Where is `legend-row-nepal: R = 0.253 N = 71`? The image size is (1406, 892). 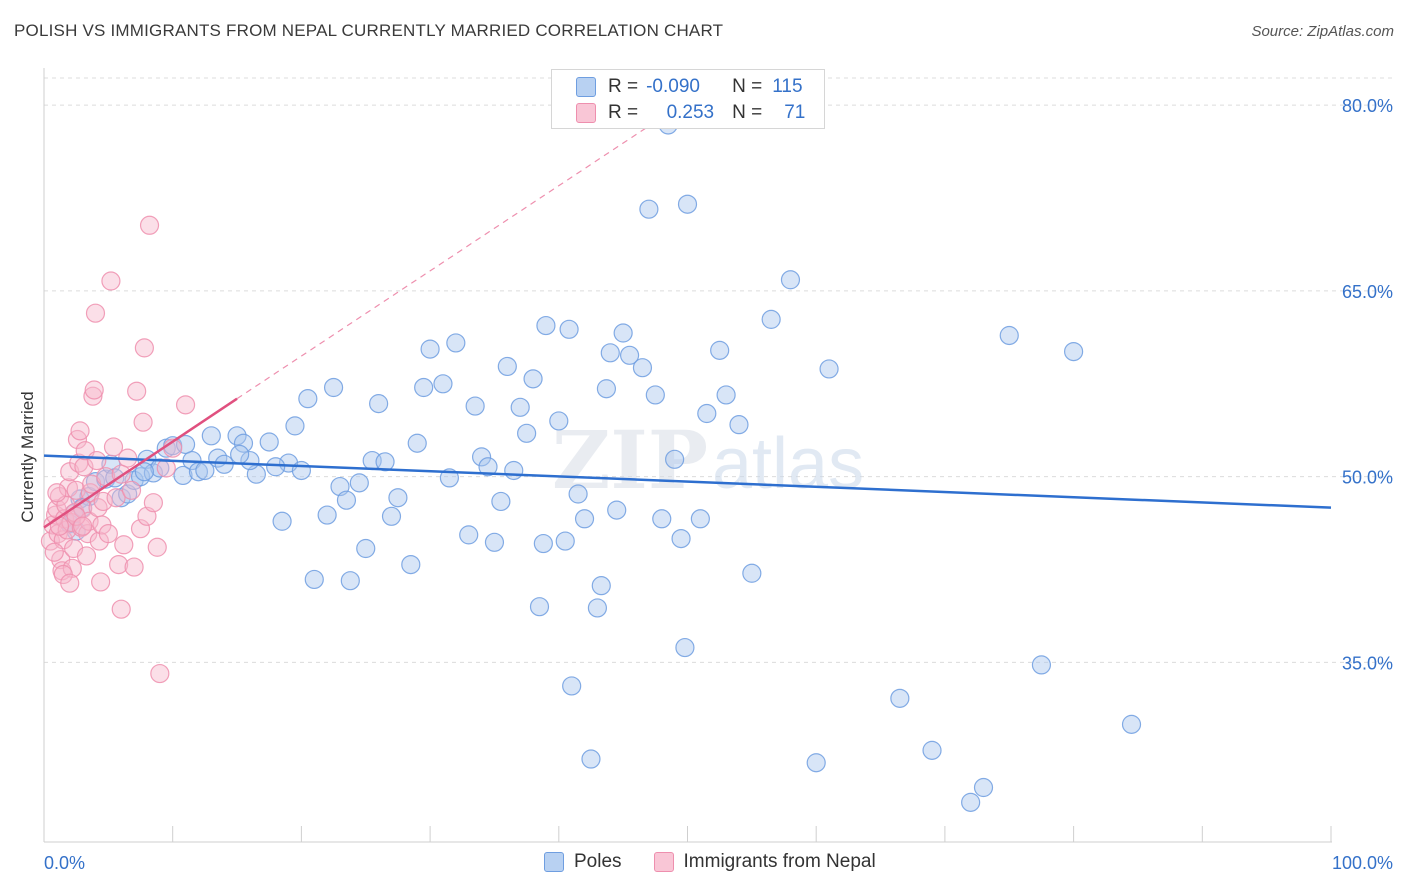 legend-row-nepal: R = 0.253 N = 71 is located at coordinates (690, 113).